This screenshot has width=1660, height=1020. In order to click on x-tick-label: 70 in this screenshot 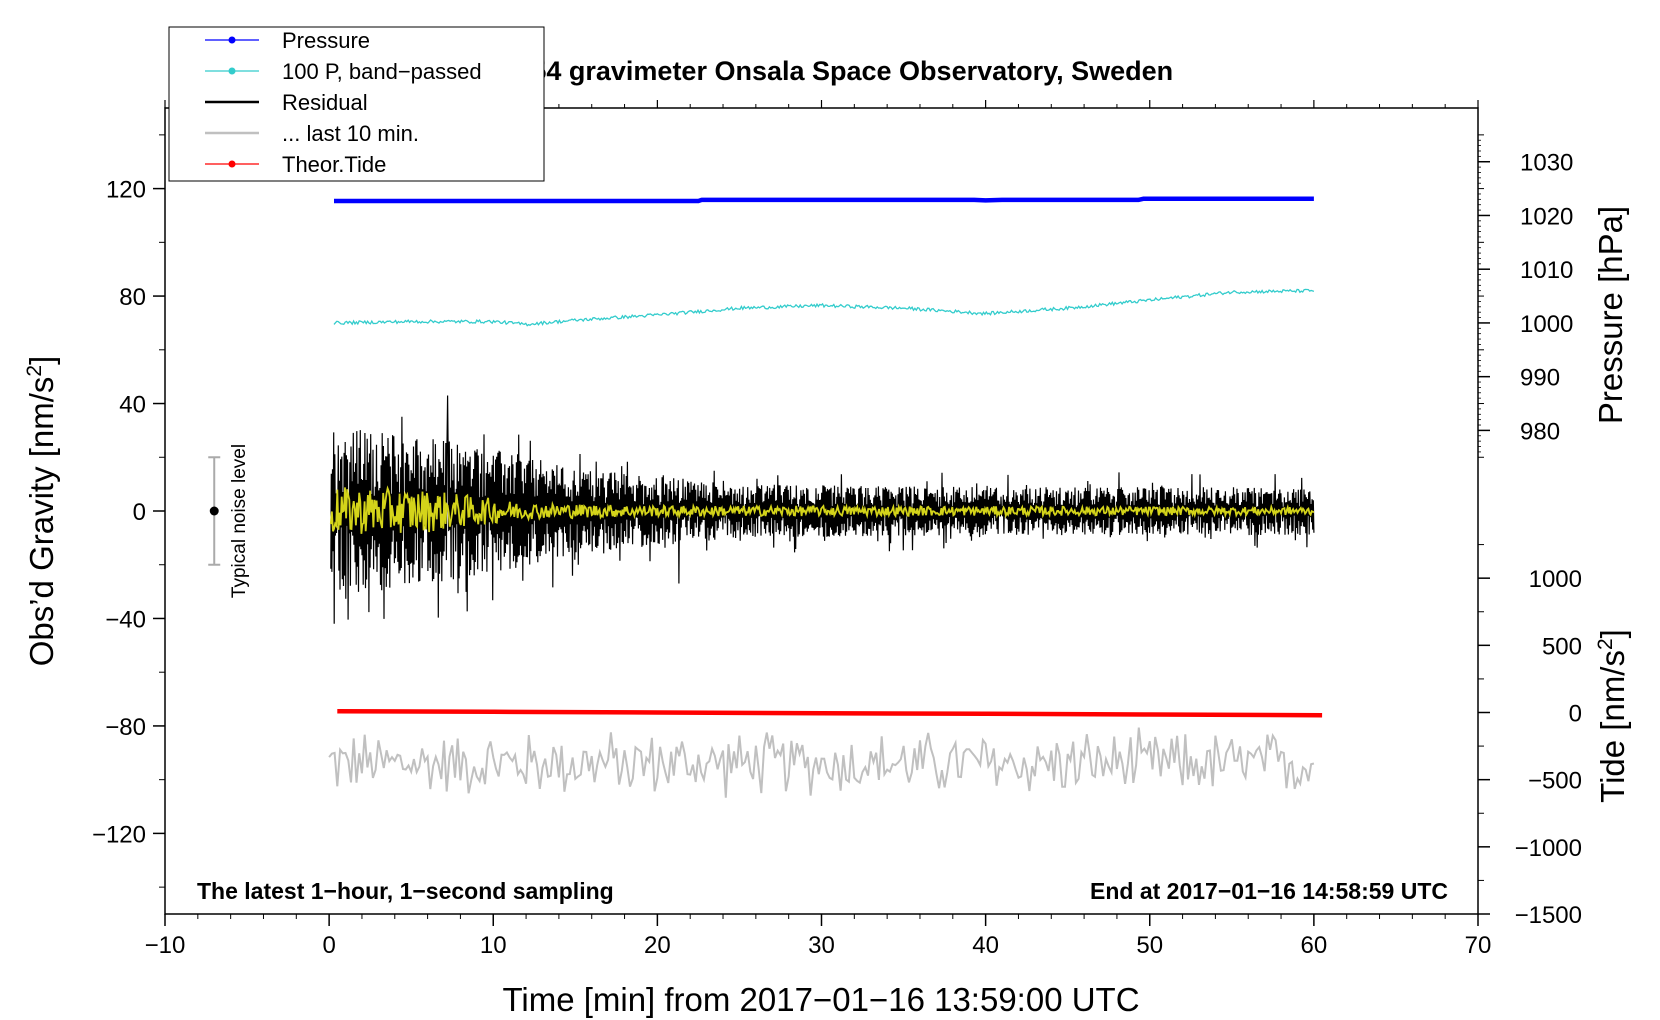, I will do `click(1478, 945)`.